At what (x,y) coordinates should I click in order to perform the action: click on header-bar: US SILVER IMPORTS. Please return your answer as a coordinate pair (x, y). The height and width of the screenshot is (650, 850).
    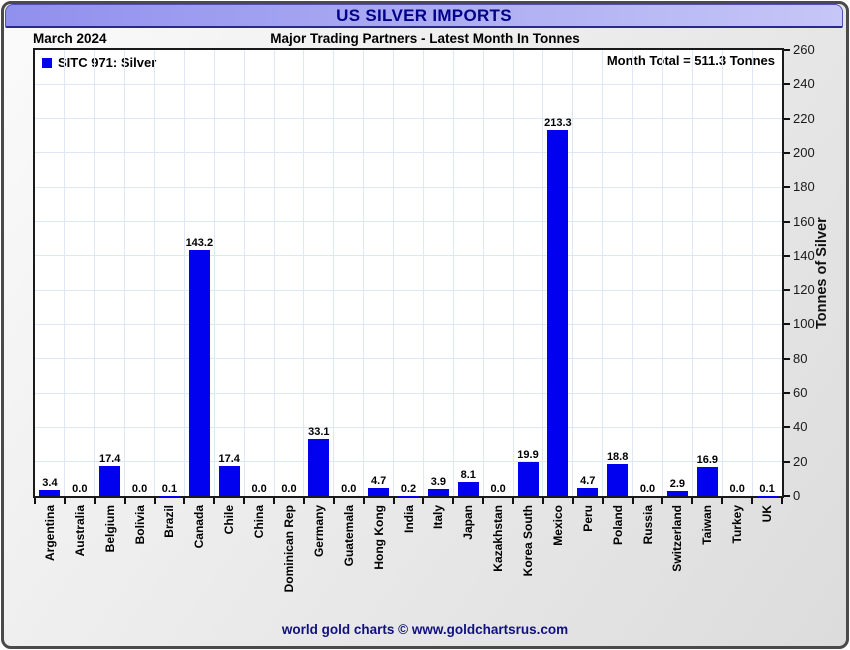
    Looking at the image, I should click on (424, 16).